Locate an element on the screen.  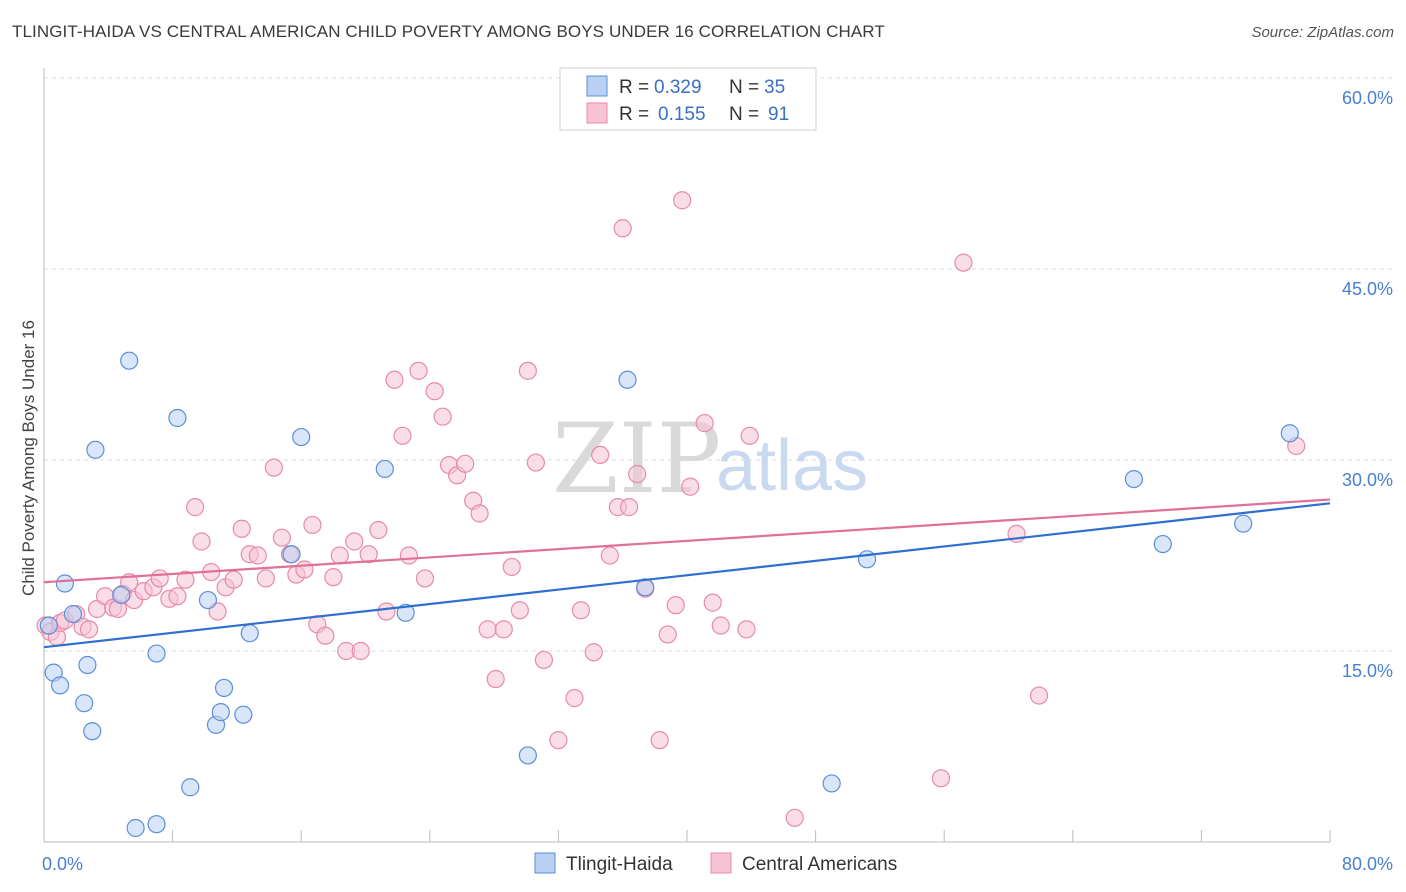
legend-n-value-2: 91 is located at coordinates (778, 114).